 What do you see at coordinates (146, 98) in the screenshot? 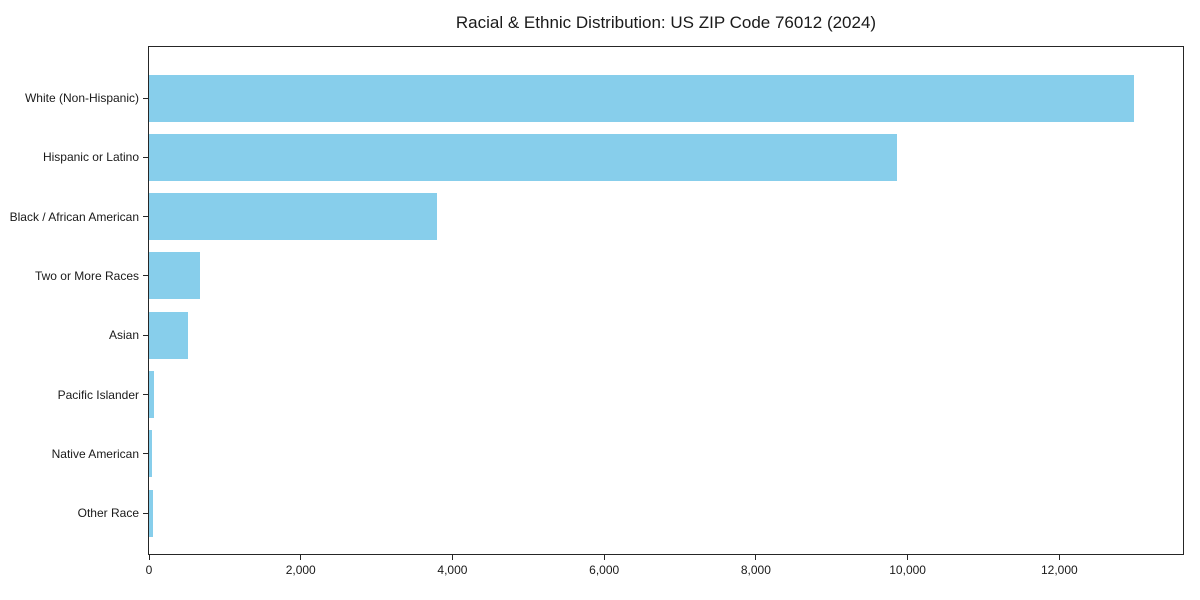
I see `y-tick-white-non-hispanic` at bounding box center [146, 98].